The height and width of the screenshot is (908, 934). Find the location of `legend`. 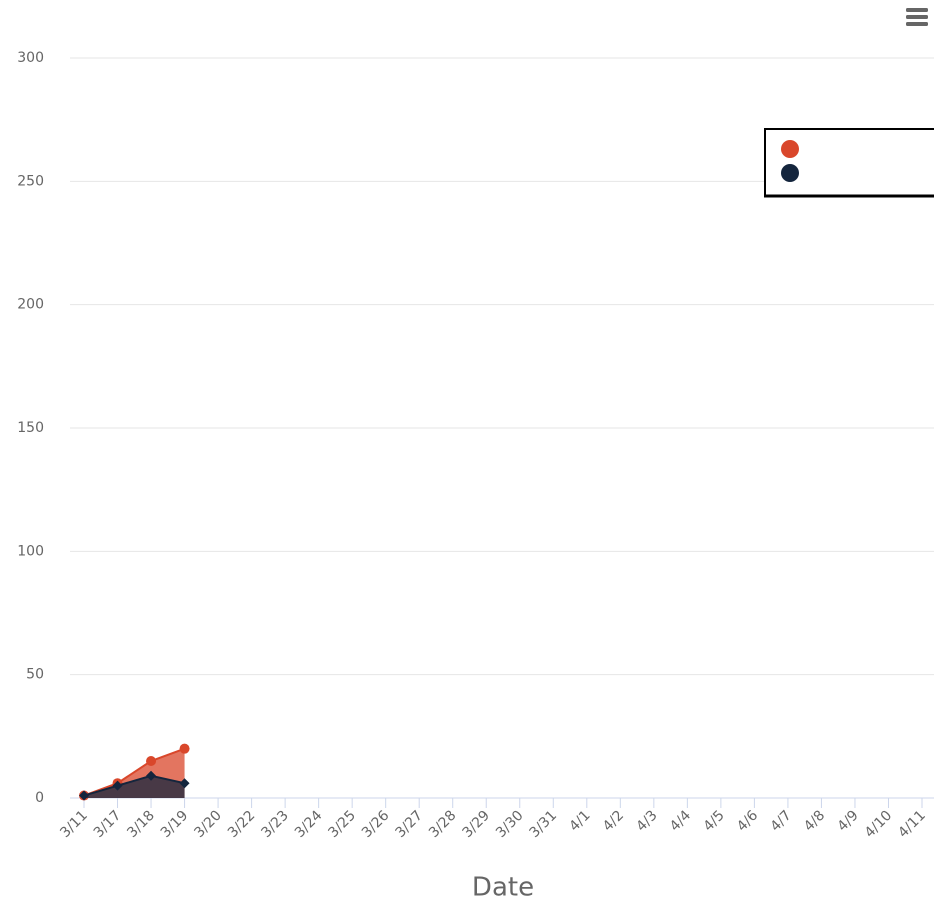

legend is located at coordinates (849, 163).